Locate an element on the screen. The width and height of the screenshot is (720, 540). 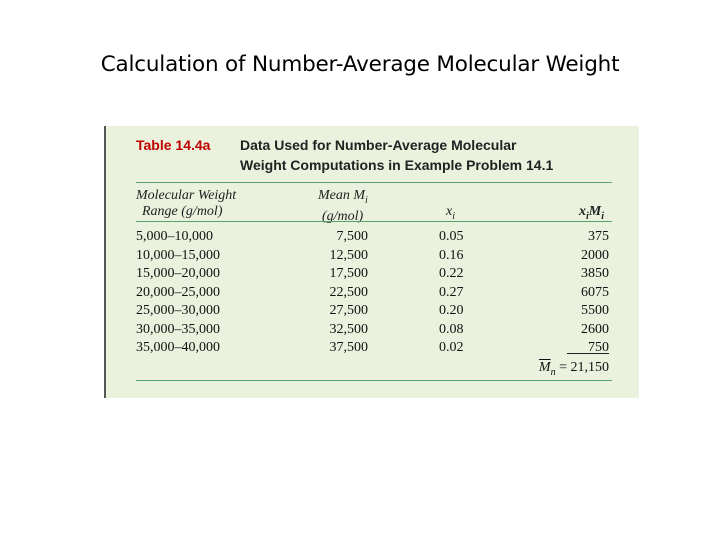
cell-mean: 12,500 is located at coordinates (349, 255).